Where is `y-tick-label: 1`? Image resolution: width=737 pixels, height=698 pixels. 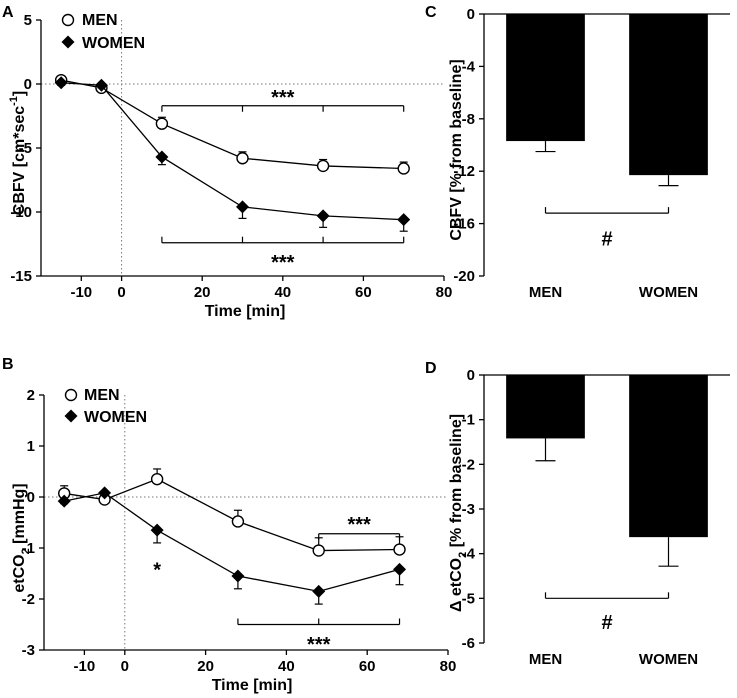 y-tick-label: 1 is located at coordinates (31, 446).